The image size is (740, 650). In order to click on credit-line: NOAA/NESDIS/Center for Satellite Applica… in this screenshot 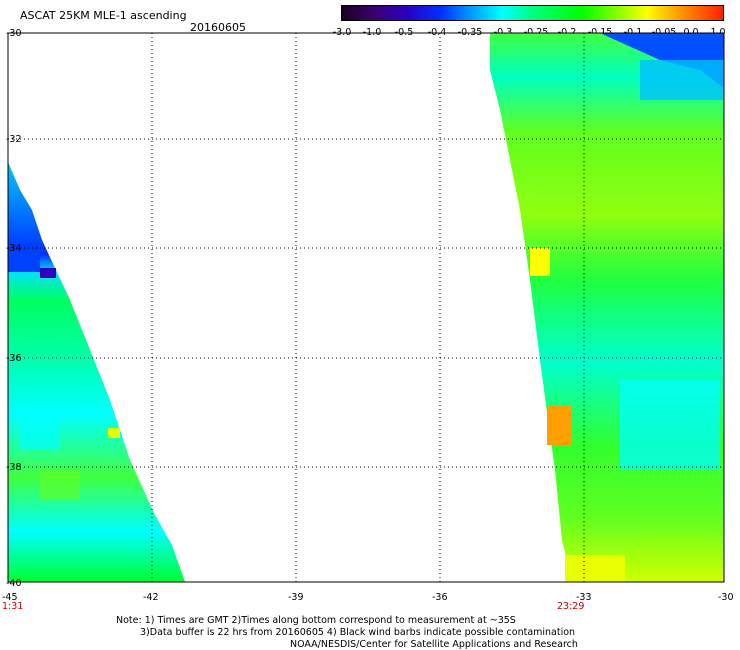, I will do `click(434, 644)`.